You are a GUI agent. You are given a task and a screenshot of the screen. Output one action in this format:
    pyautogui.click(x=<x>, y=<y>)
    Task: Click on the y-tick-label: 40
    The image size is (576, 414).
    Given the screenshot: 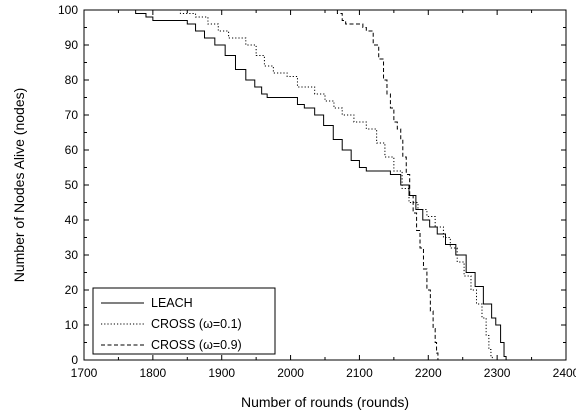 What is the action you would take?
    pyautogui.click(x=72, y=220)
    